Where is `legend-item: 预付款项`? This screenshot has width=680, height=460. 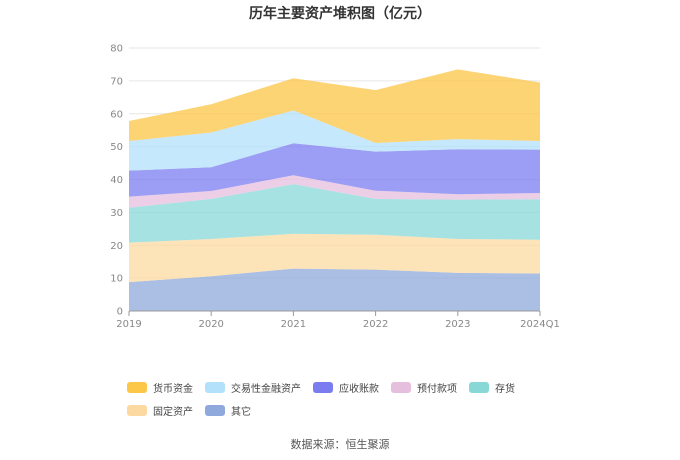
legend-item: 预付款项 is located at coordinates (424, 388).